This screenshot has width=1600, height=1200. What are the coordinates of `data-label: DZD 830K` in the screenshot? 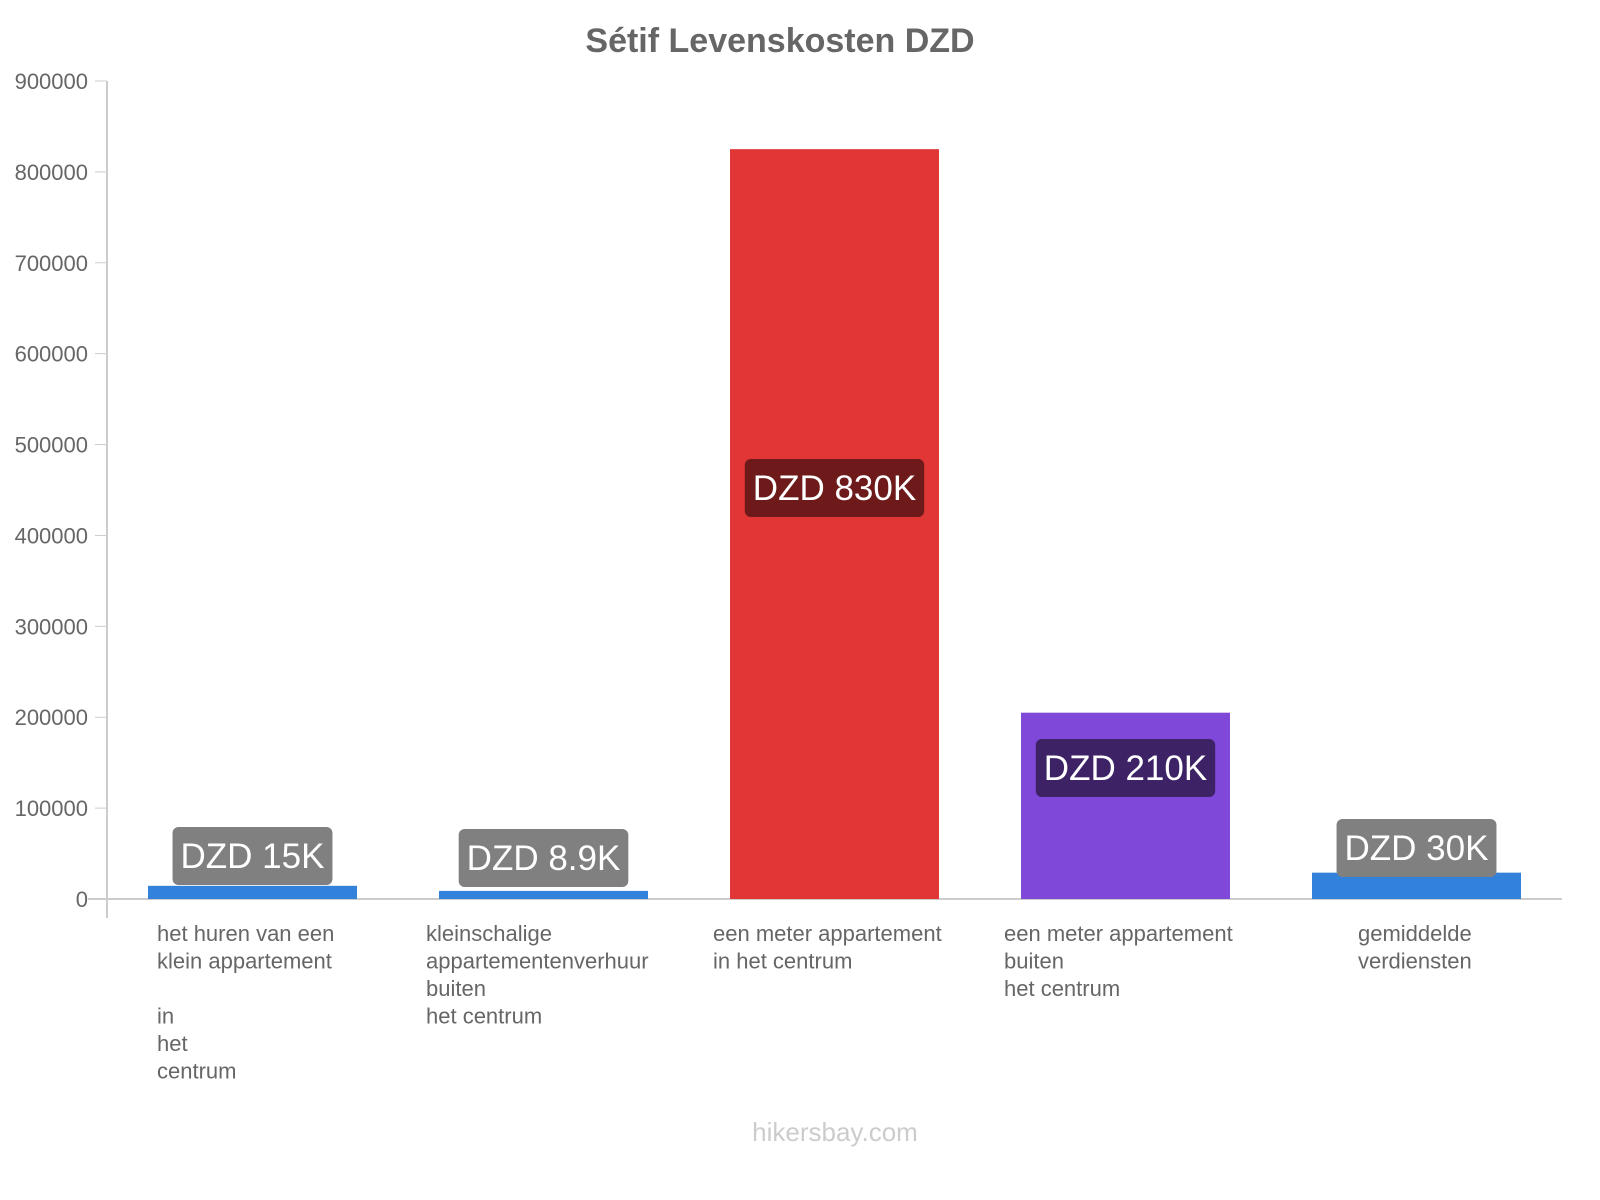 It's located at (834, 488).